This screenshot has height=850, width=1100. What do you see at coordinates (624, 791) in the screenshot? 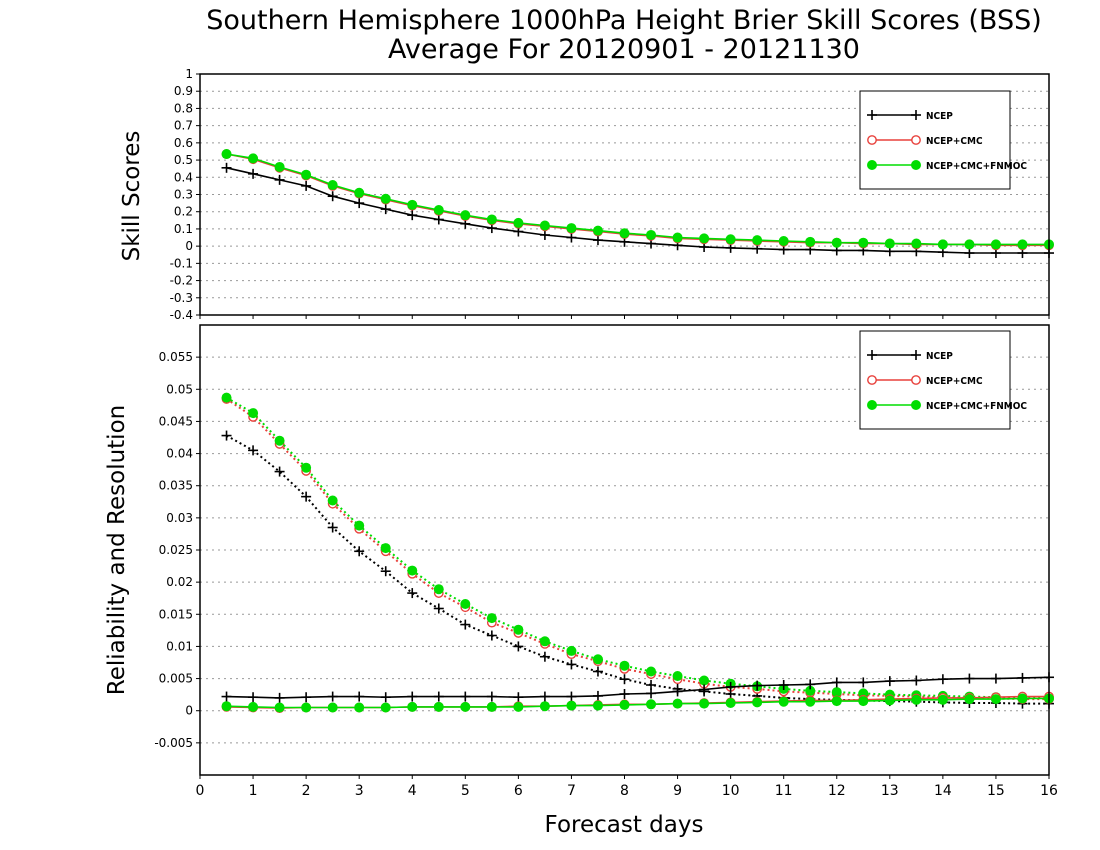
I see `x-tick-label: 8` at bounding box center [624, 791].